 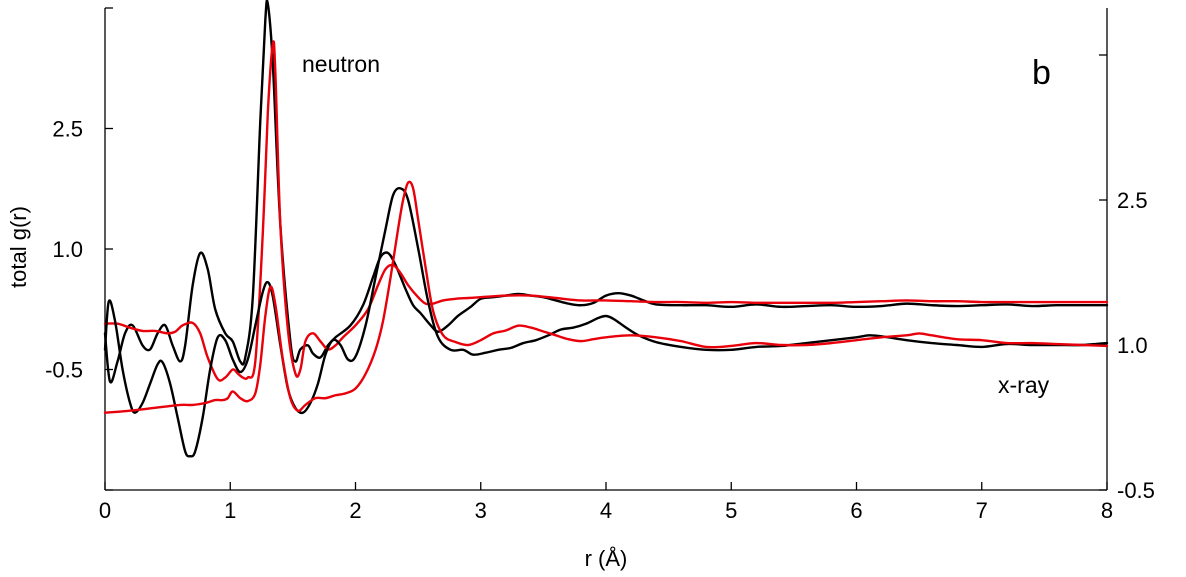 I want to click on x-tick-label: 6, so click(x=856, y=510).